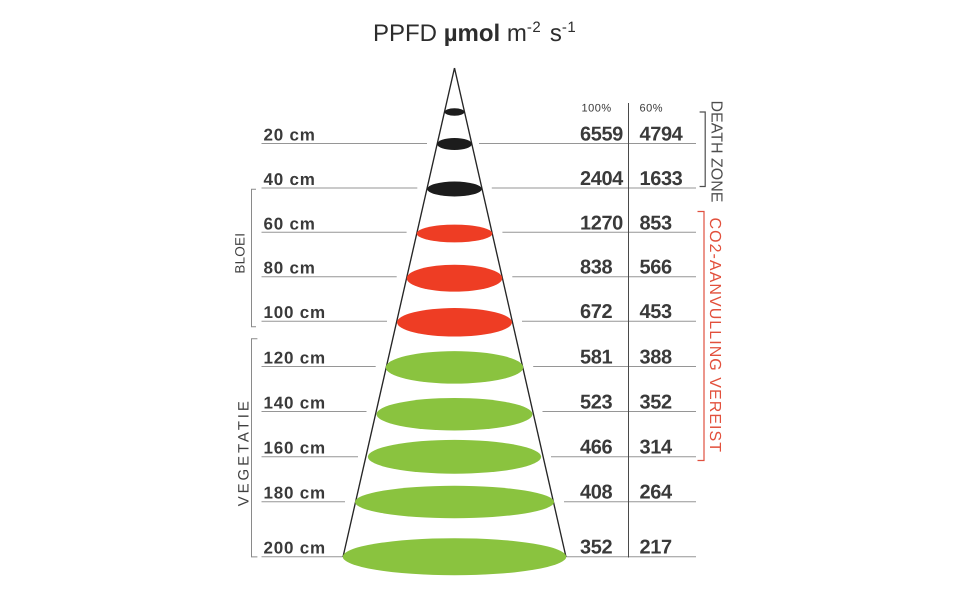  What do you see at coordinates (656, 268) in the screenshot?
I see `svg-text: 566` at bounding box center [656, 268].